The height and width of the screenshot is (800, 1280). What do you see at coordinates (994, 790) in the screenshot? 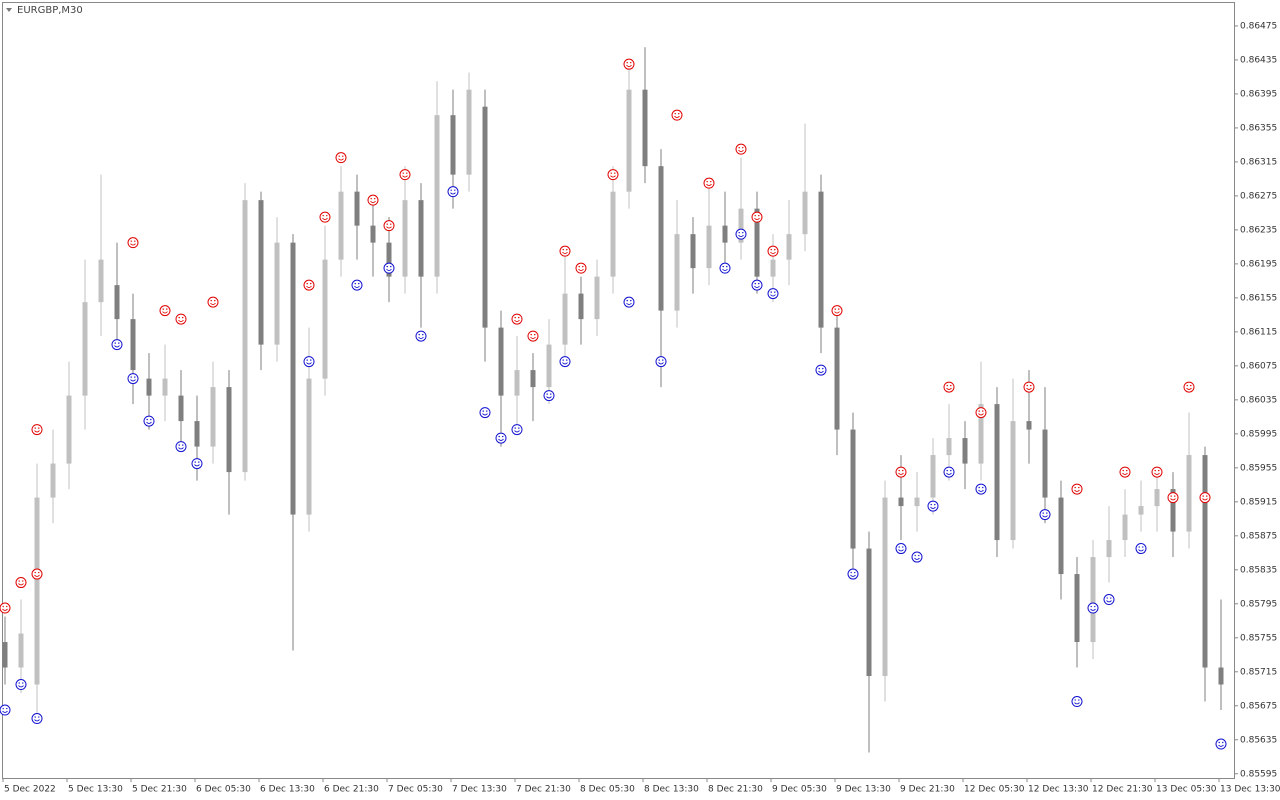
I see `x-tick-label: 12 Dec 05:30` at bounding box center [994, 790].